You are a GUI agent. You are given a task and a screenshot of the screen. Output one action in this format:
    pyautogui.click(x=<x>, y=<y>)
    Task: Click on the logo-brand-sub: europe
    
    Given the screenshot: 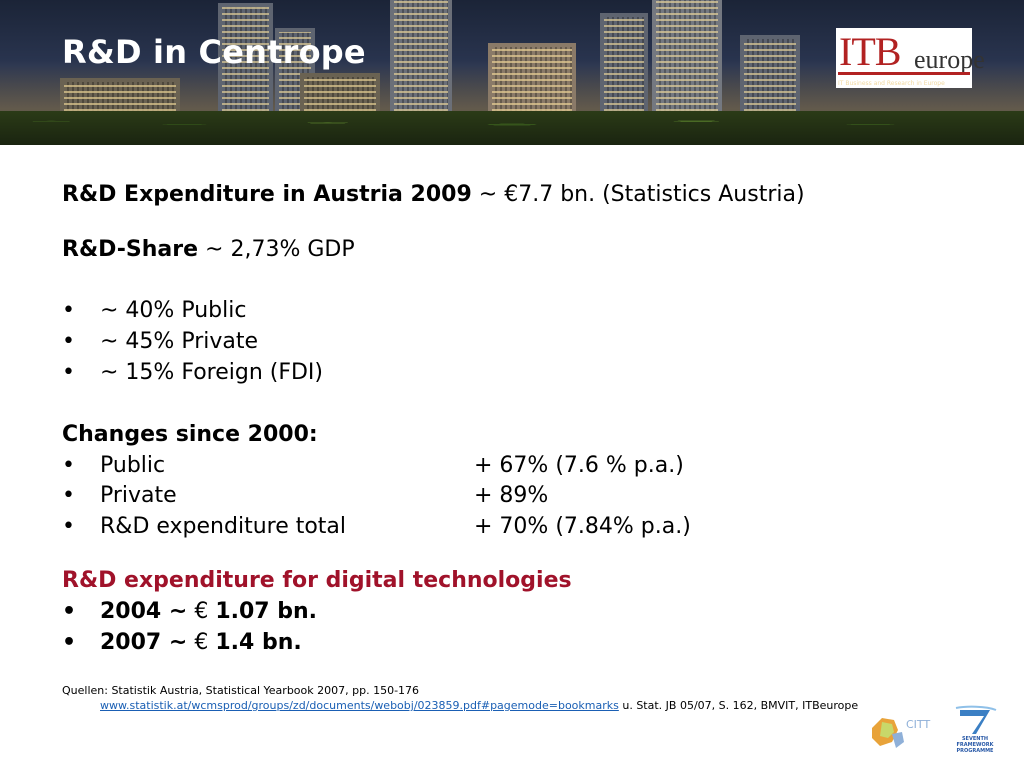 What is the action you would take?
    pyautogui.click(x=949, y=59)
    